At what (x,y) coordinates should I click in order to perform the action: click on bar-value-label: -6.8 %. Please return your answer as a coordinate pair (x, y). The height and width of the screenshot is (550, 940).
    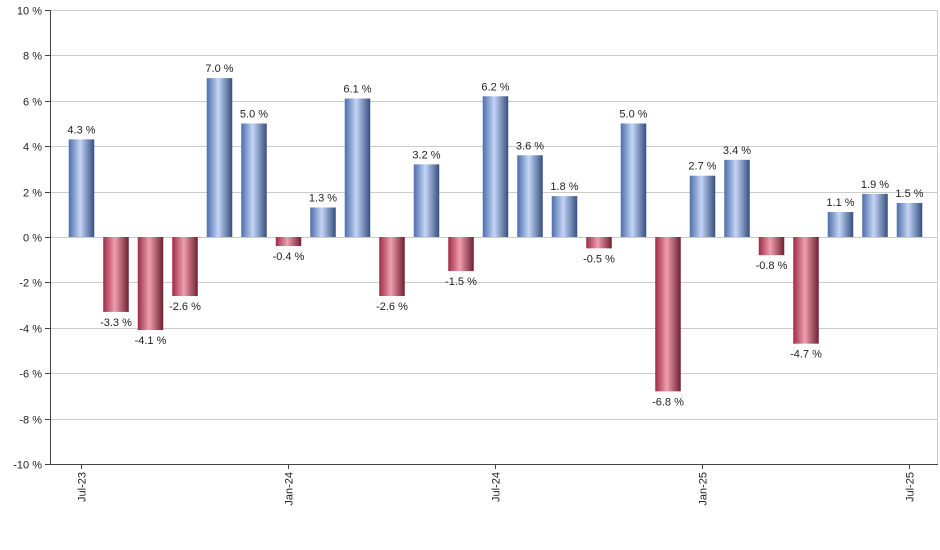
    Looking at the image, I should click on (668, 402).